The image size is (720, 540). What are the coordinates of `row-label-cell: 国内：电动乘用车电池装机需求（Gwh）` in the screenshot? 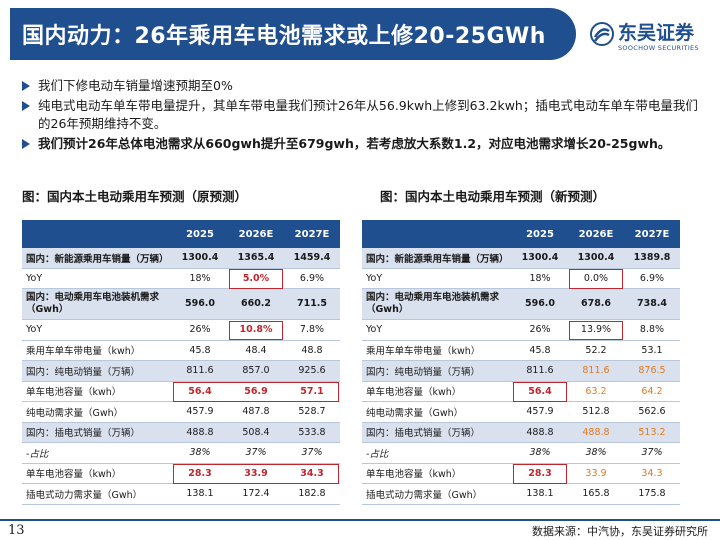 It's located at (97, 304).